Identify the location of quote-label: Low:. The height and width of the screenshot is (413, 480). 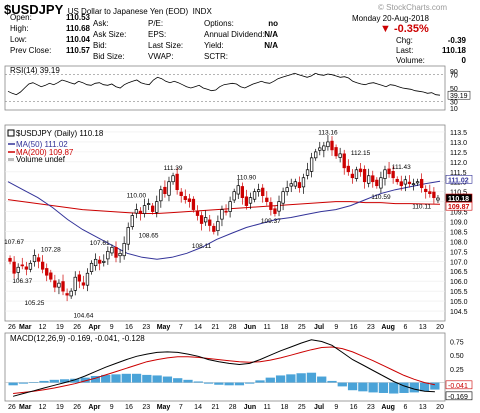
(18, 39).